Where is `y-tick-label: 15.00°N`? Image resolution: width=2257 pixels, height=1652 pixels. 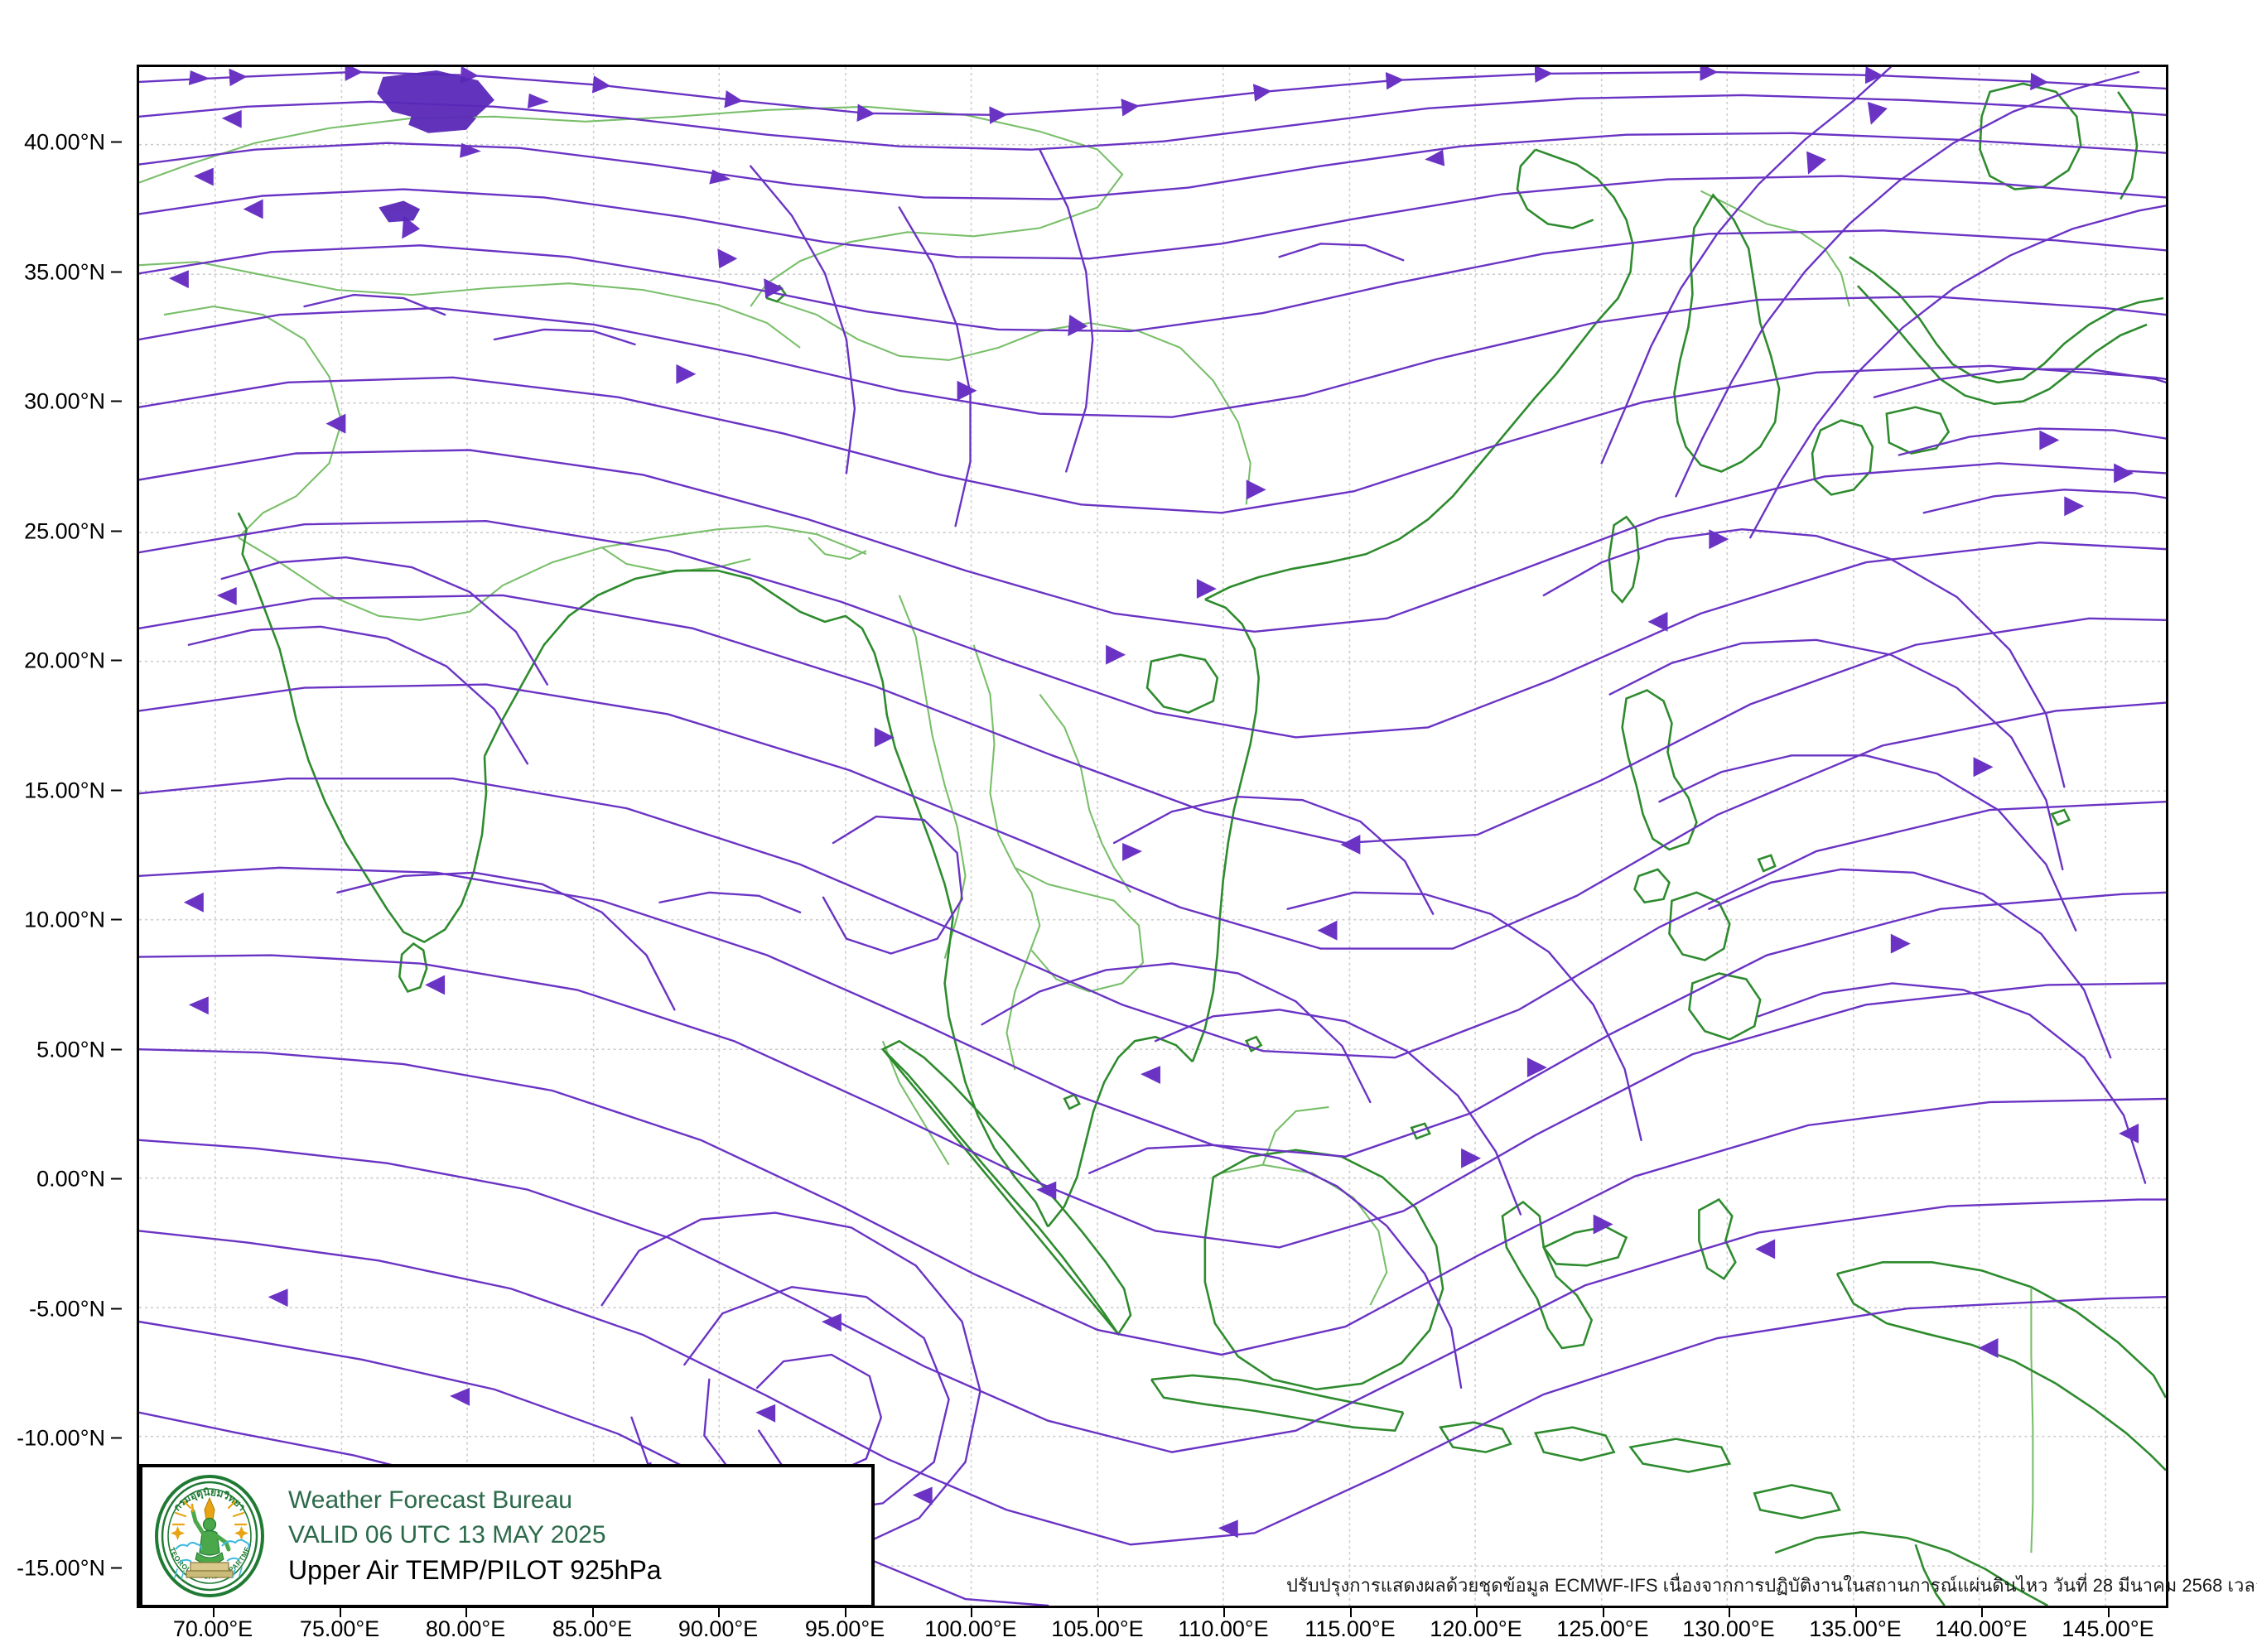 y-tick-label: 15.00°N is located at coordinates (64, 790).